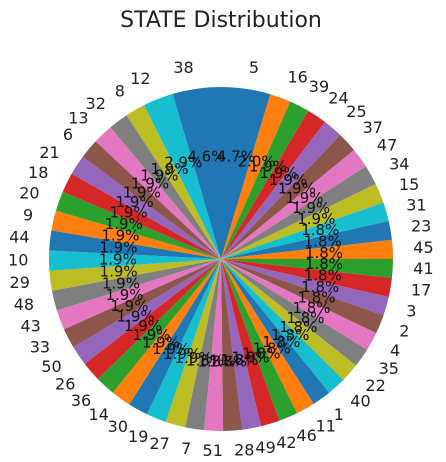  I want to click on percent-label-30: 1.9%, so click(171, 349).